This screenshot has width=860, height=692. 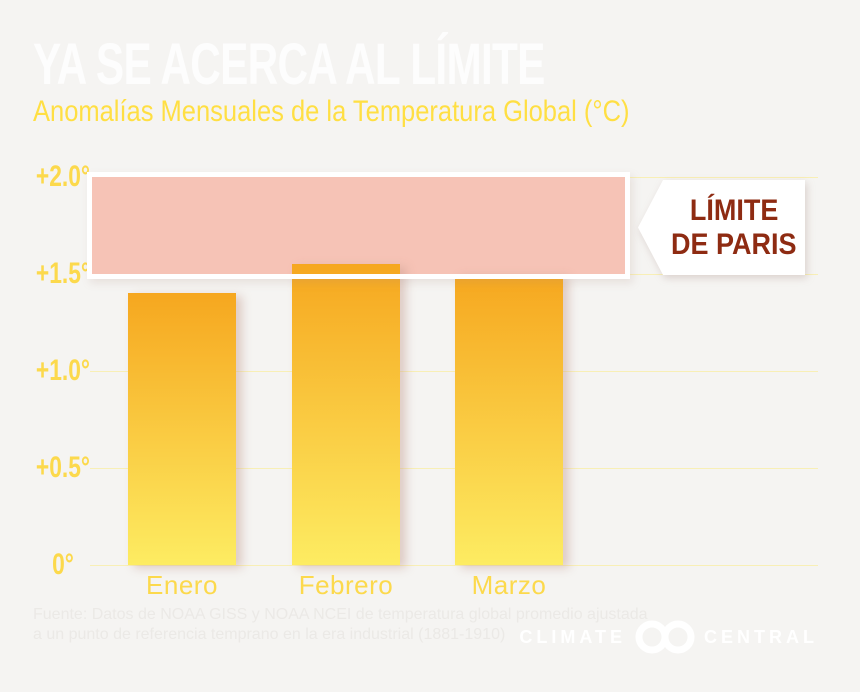 I want to click on bar-enero, so click(x=182, y=429).